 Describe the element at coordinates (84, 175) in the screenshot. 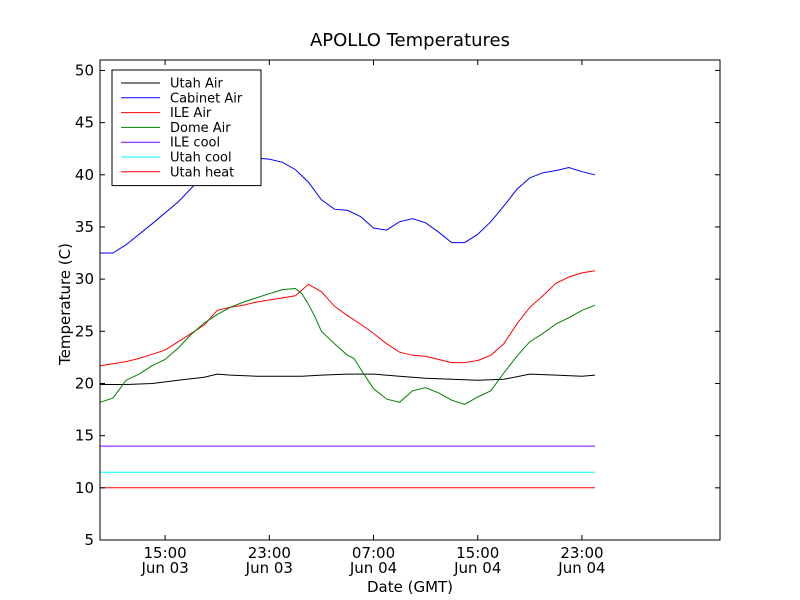

I see `y-tick-label: 40` at that location.